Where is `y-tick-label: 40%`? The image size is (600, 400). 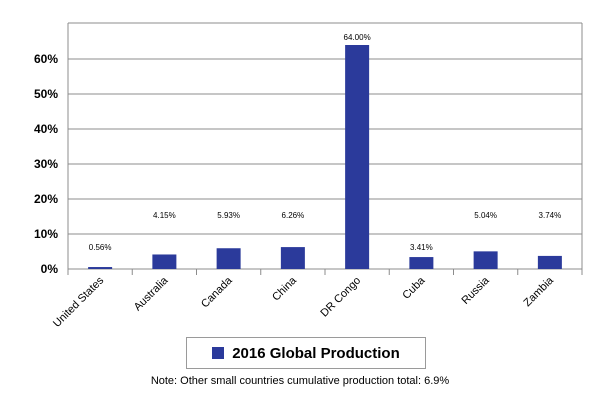 y-tick-label: 40% is located at coordinates (46, 129).